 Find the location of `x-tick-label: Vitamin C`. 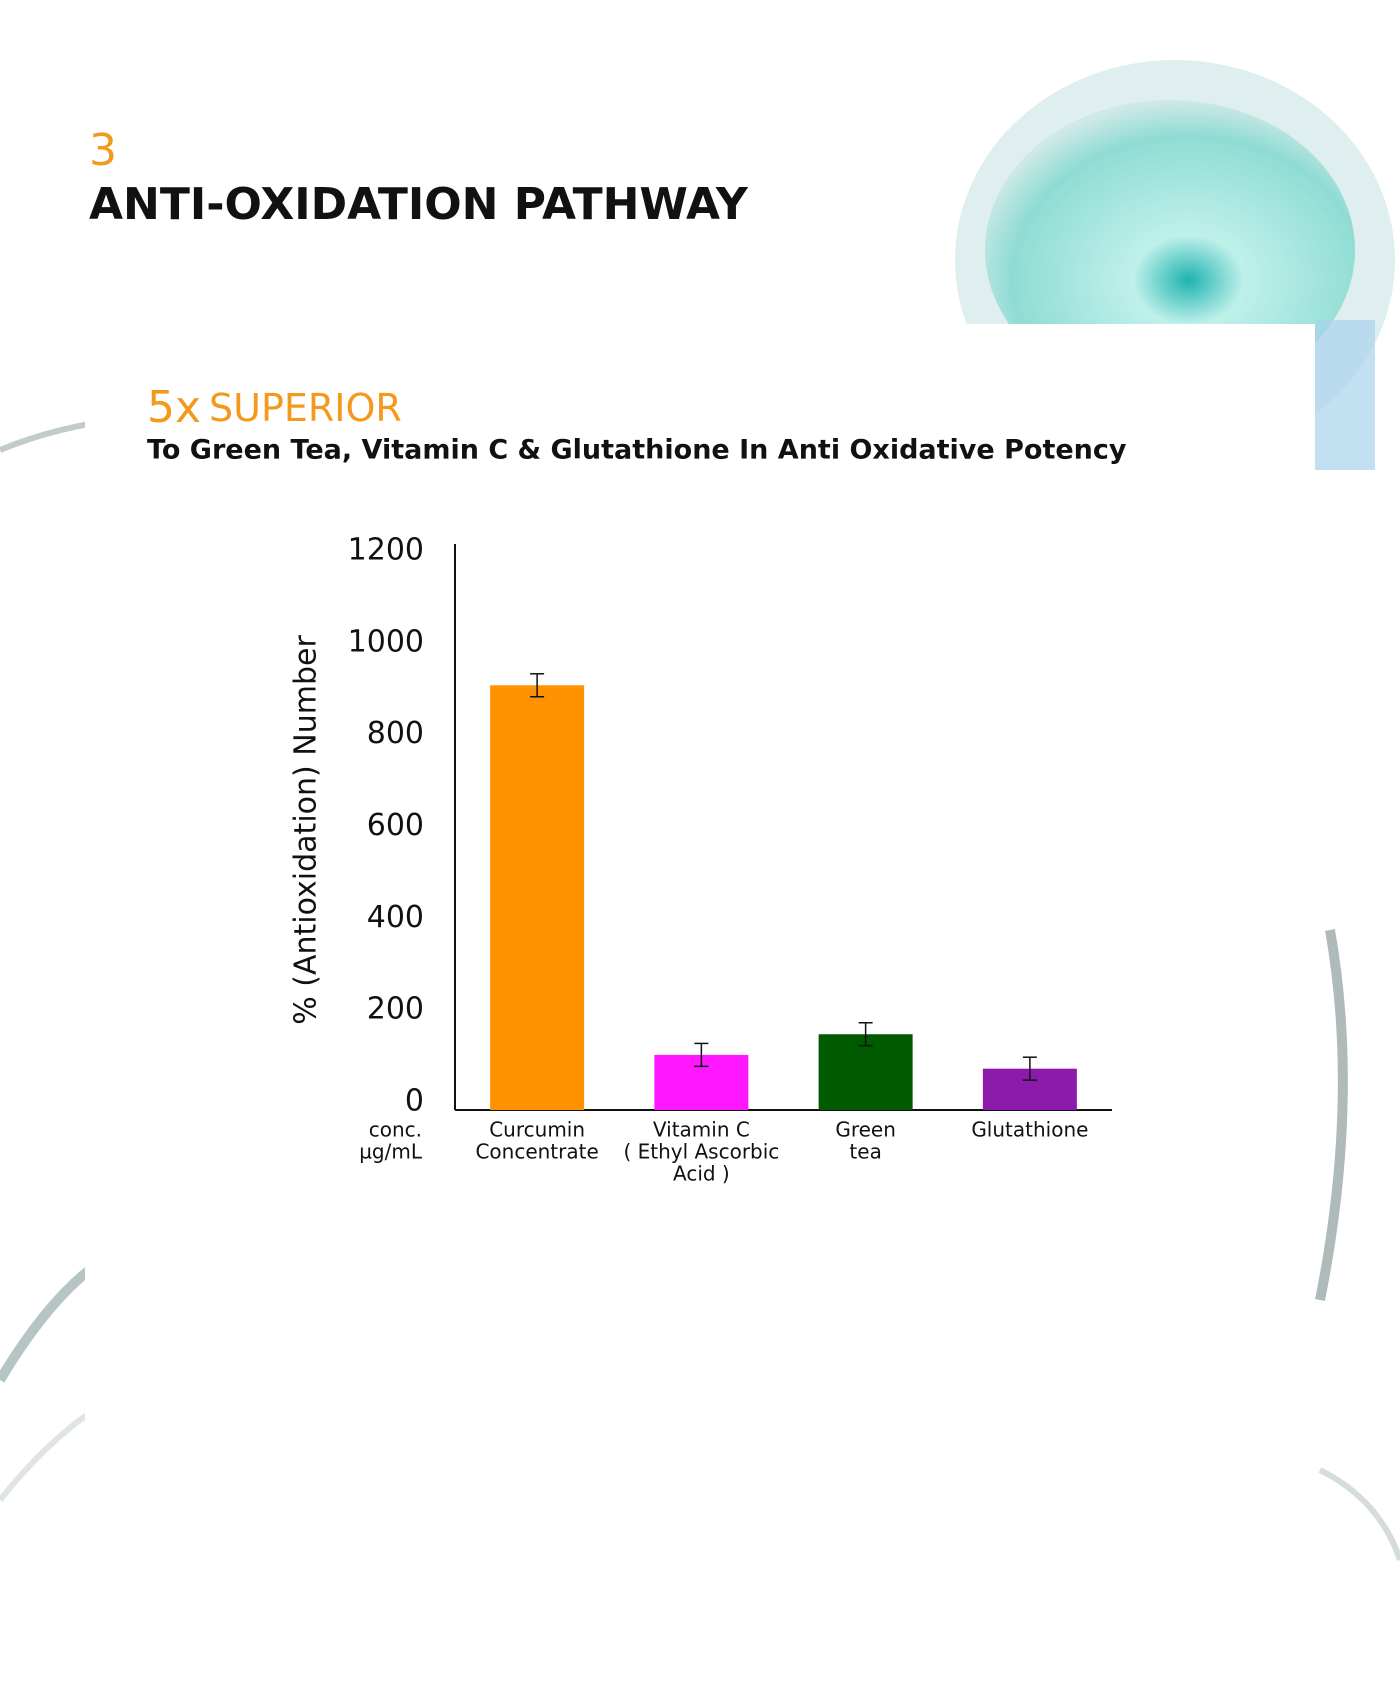

x-tick-label: Vitamin C is located at coordinates (701, 1130).